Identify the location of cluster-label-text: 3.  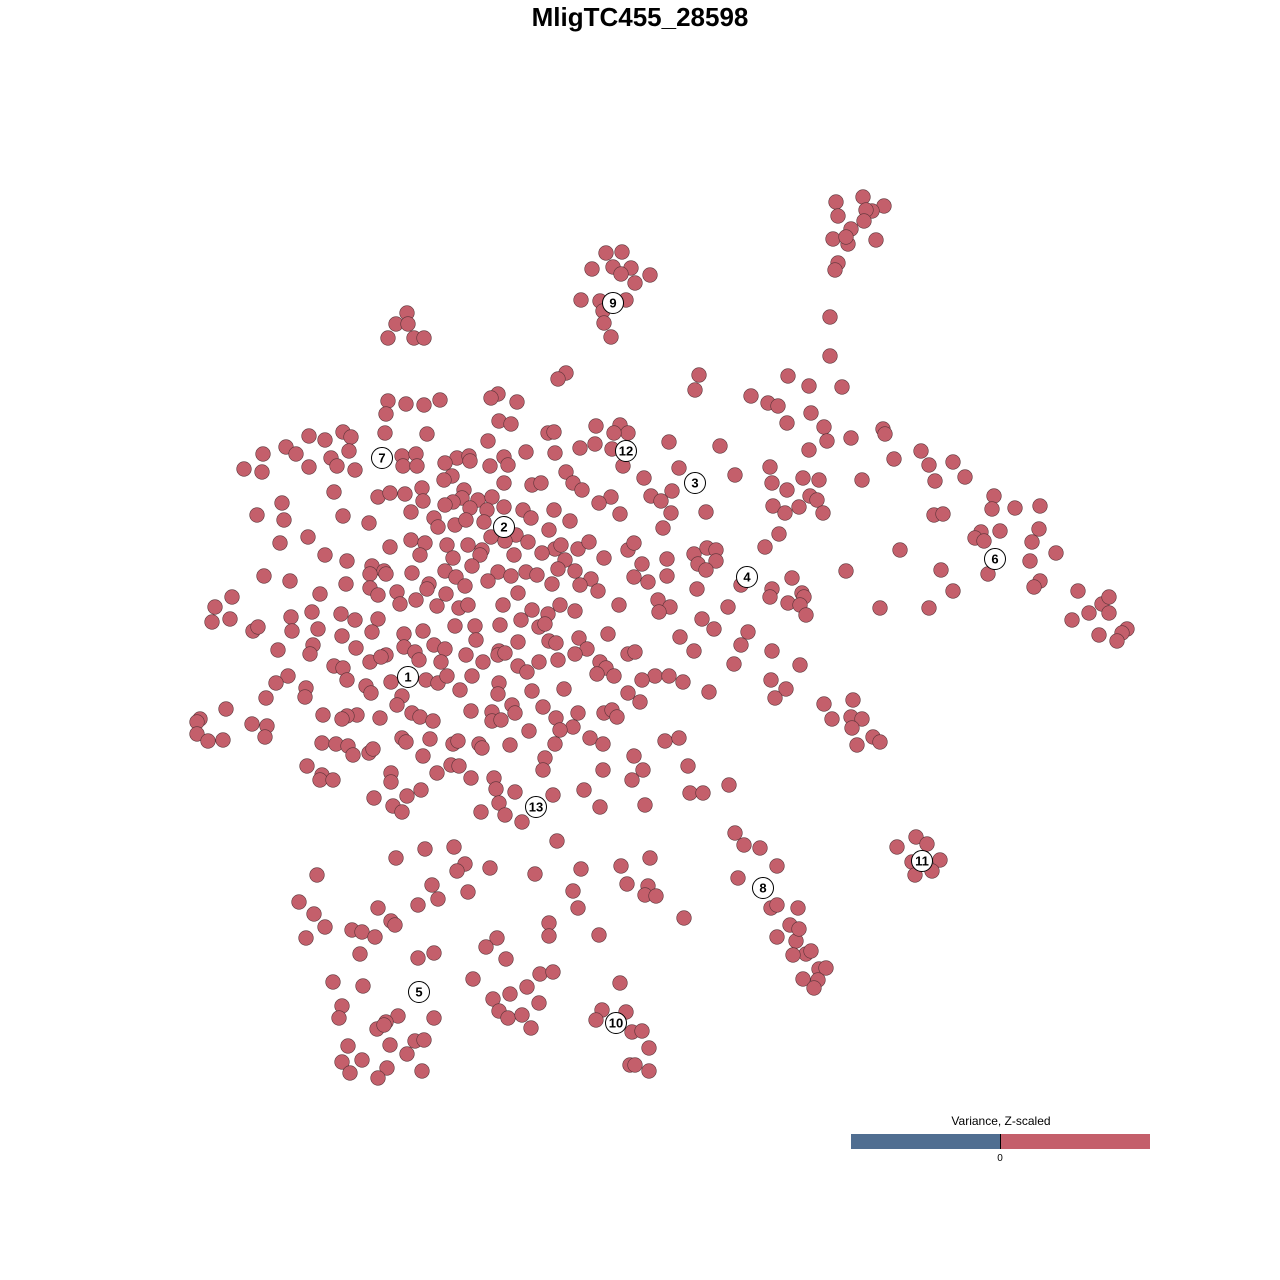
(694, 483).